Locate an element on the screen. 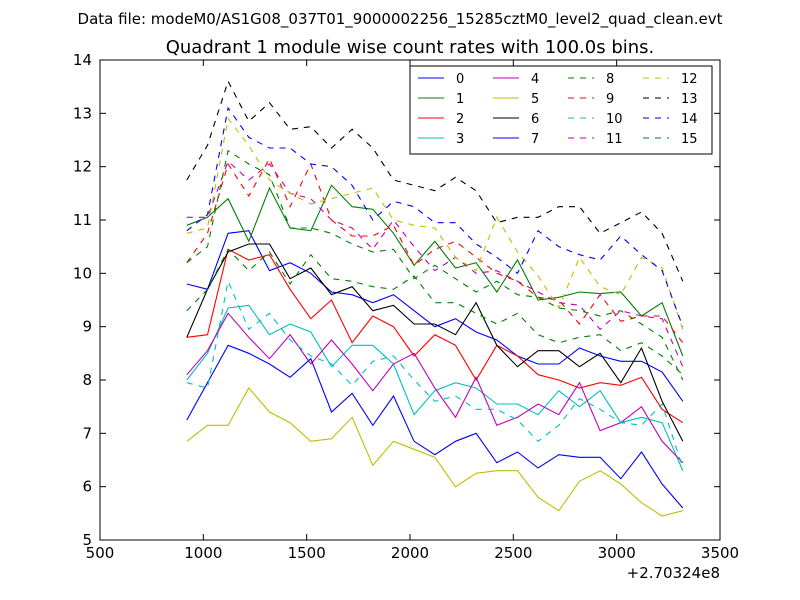 This screenshot has width=800, height=600. y-tick-label: 9 is located at coordinates (87, 327).